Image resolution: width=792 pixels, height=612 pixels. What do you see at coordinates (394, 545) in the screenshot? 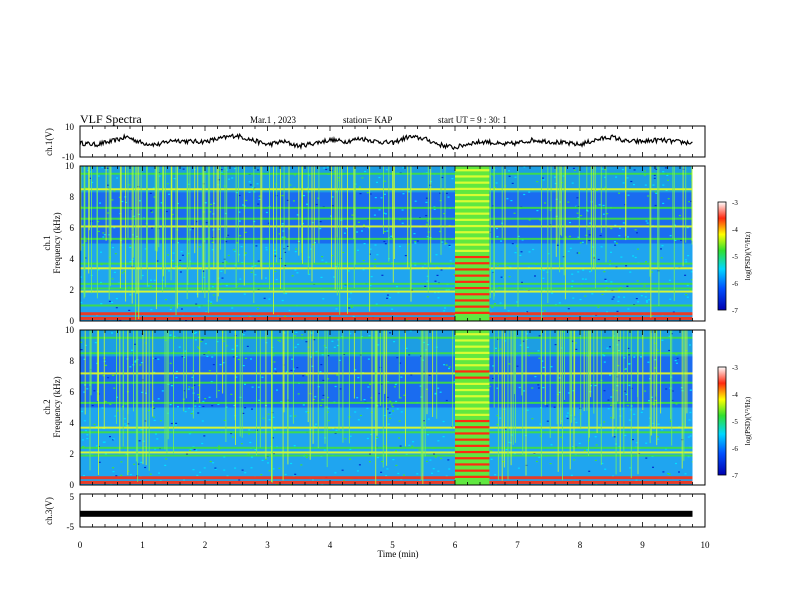
I see `x-tick-labels: 0 1 2 3 4 5 6 7 8 9 10` at bounding box center [394, 545].